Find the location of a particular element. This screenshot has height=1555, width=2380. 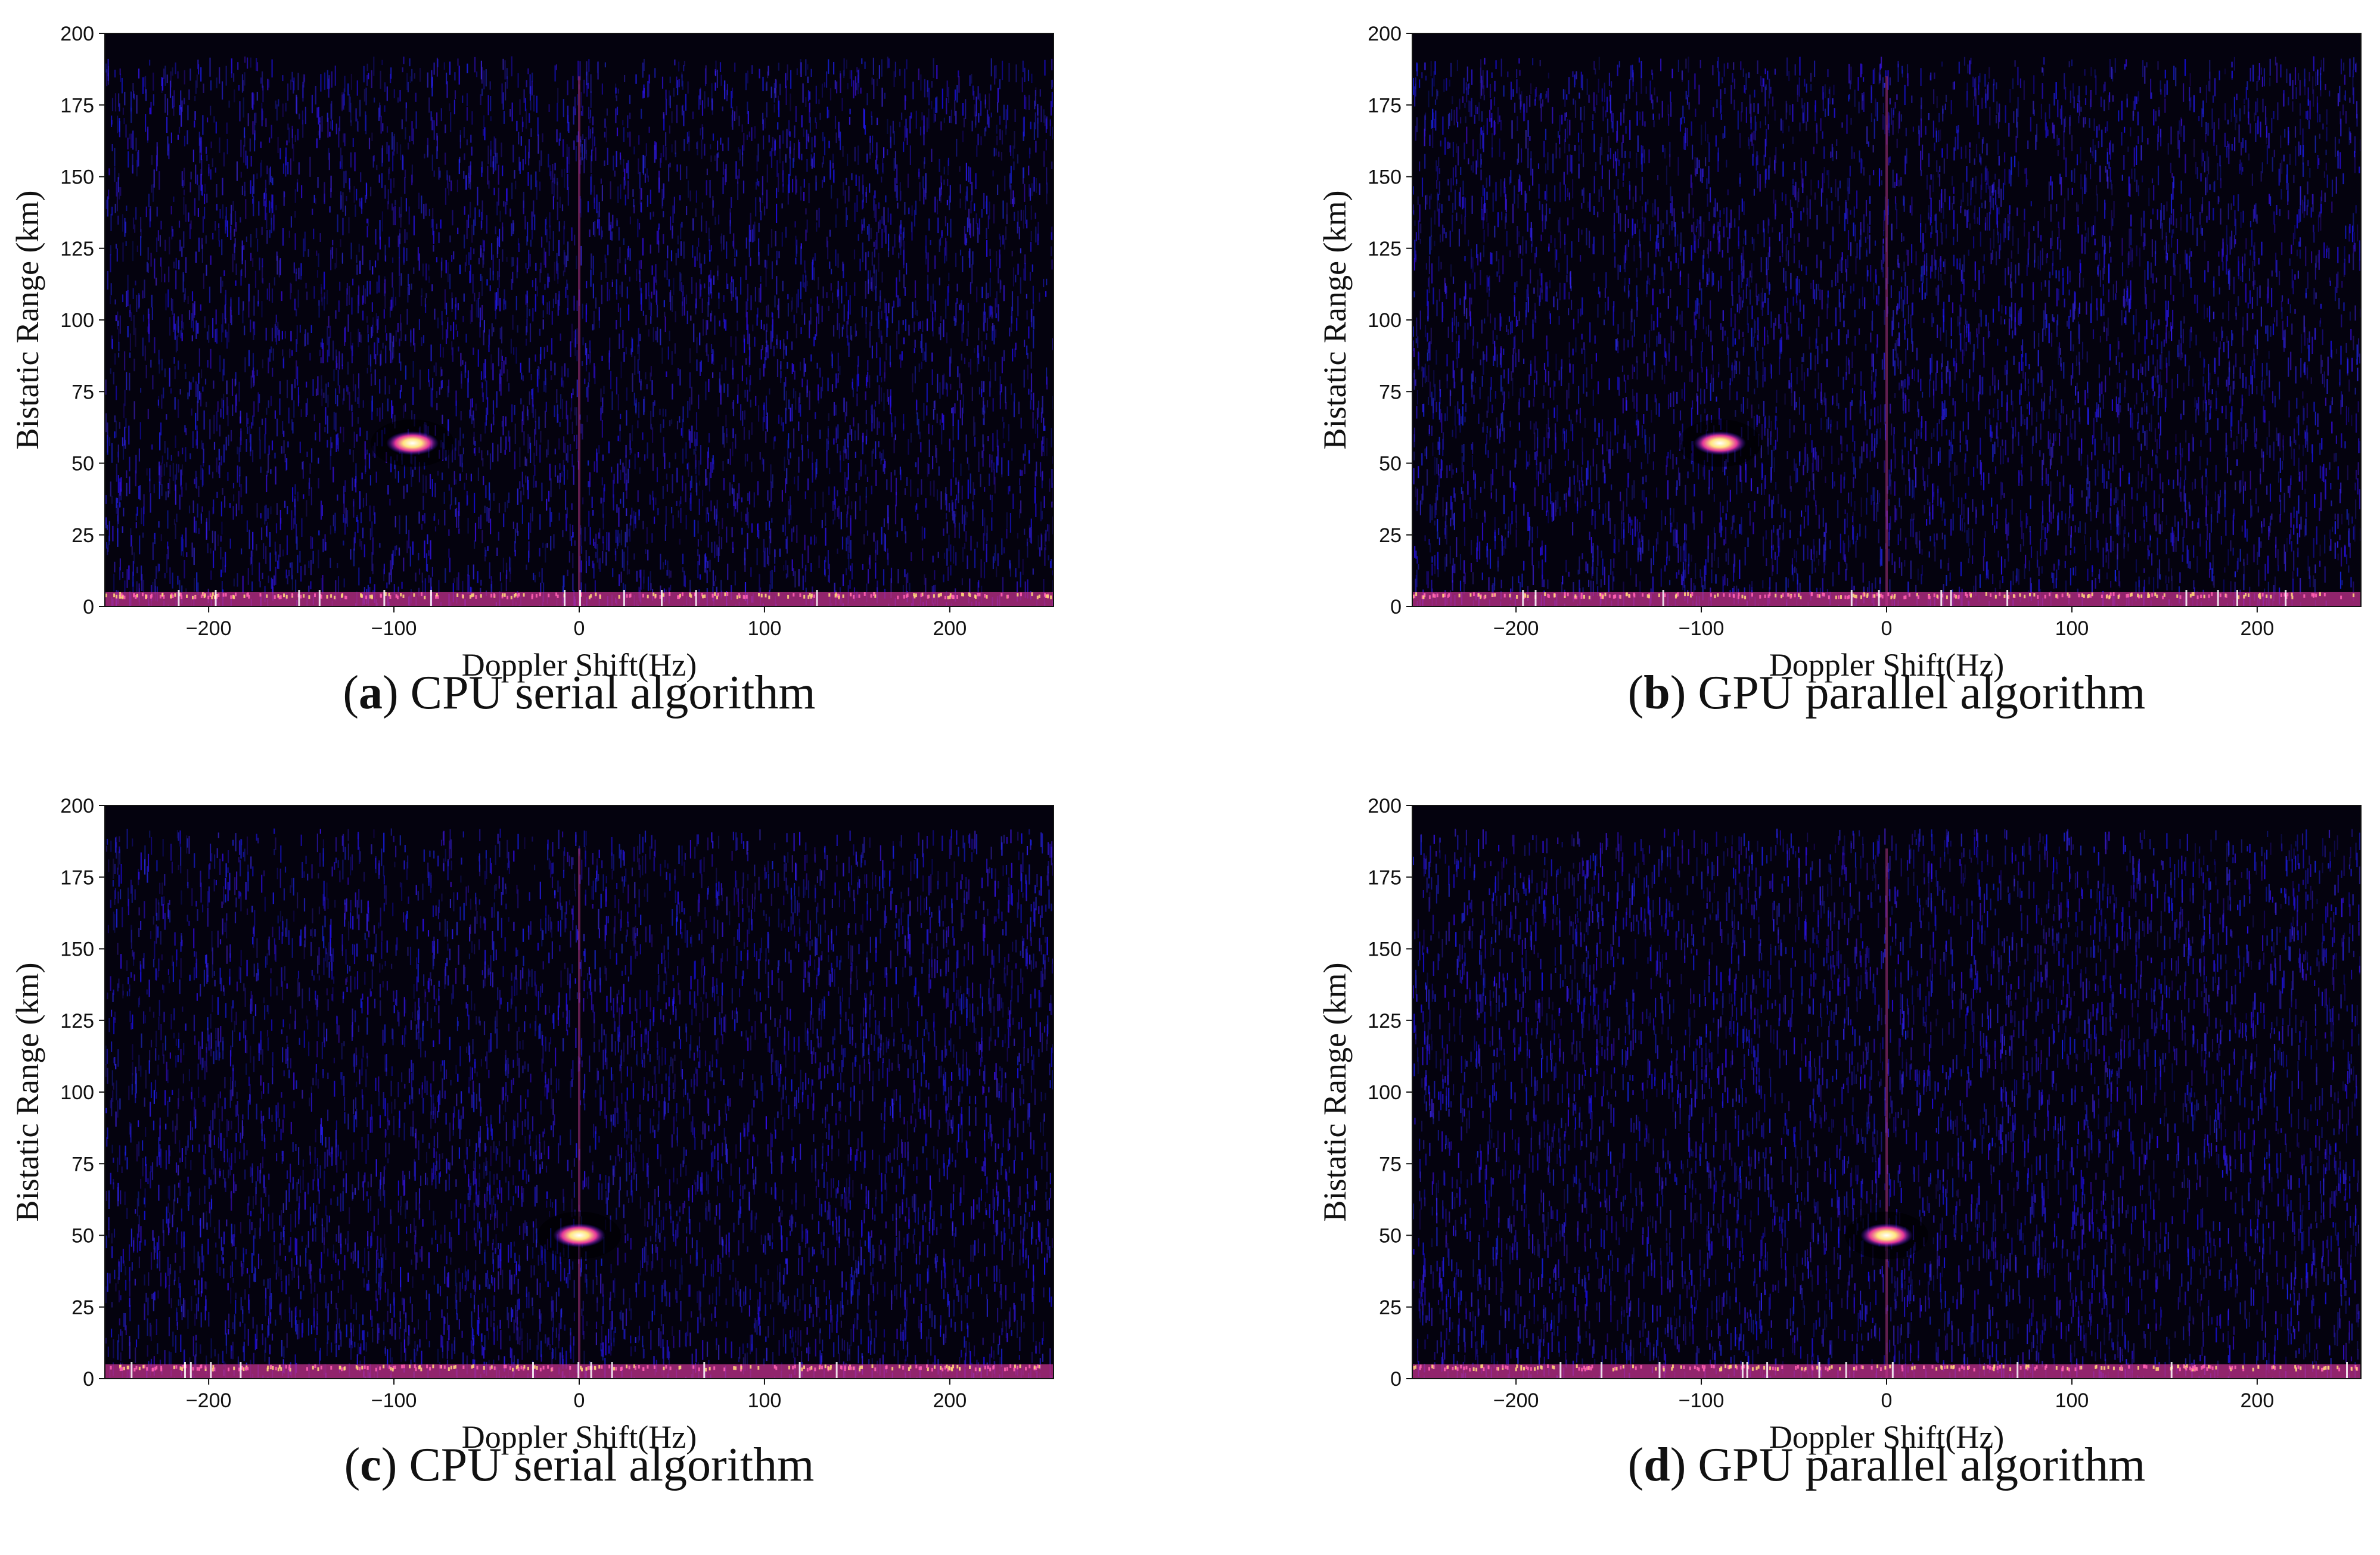

plot-area-c is located at coordinates (579, 1092).